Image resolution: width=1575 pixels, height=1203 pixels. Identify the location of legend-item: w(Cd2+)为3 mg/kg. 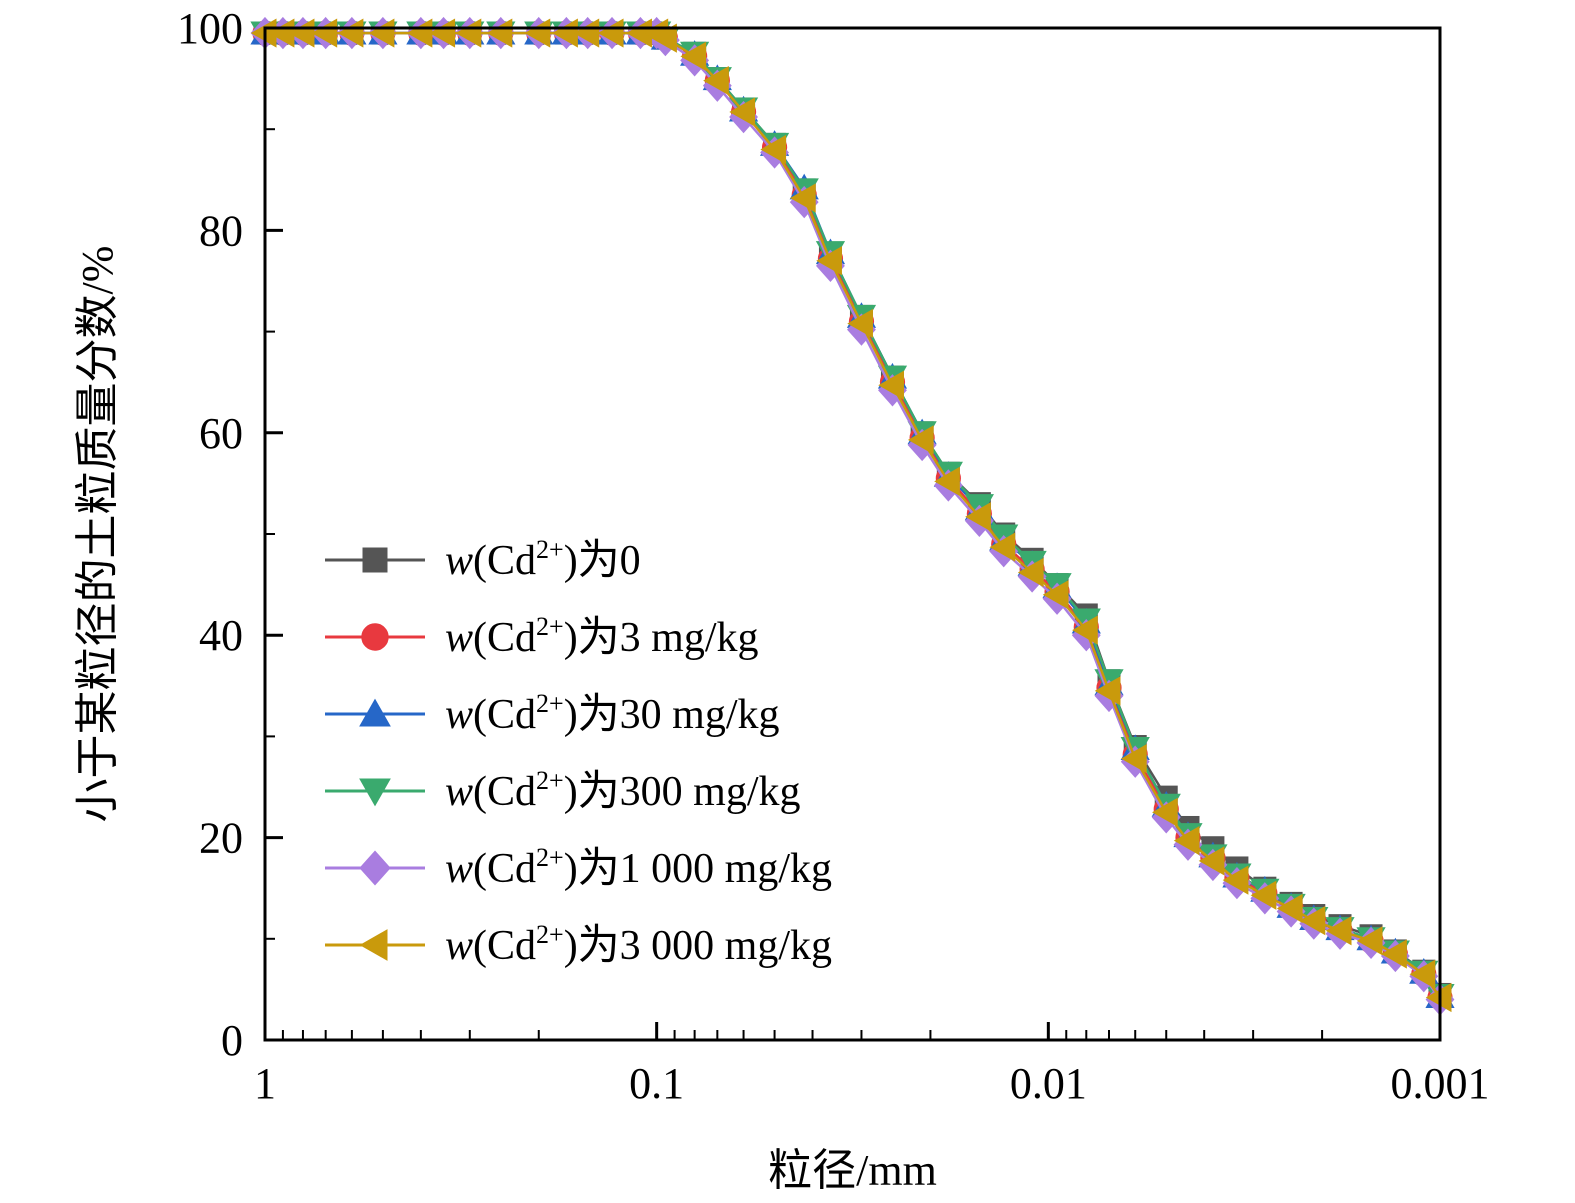
(542, 636).